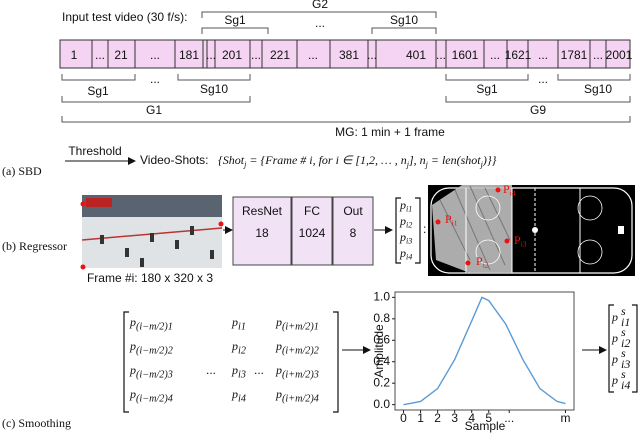 The width and height of the screenshot is (640, 433). What do you see at coordinates (381, 404) in the screenshot?
I see `y-tick-label: 0.0` at bounding box center [381, 404].